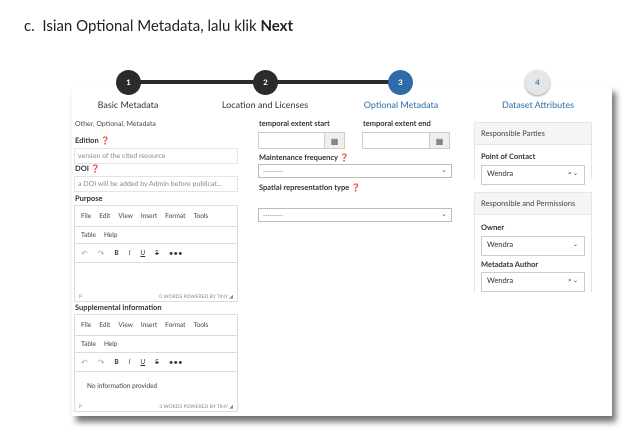  Describe the element at coordinates (493, 227) in the screenshot. I see `owner-label: Owner` at that location.